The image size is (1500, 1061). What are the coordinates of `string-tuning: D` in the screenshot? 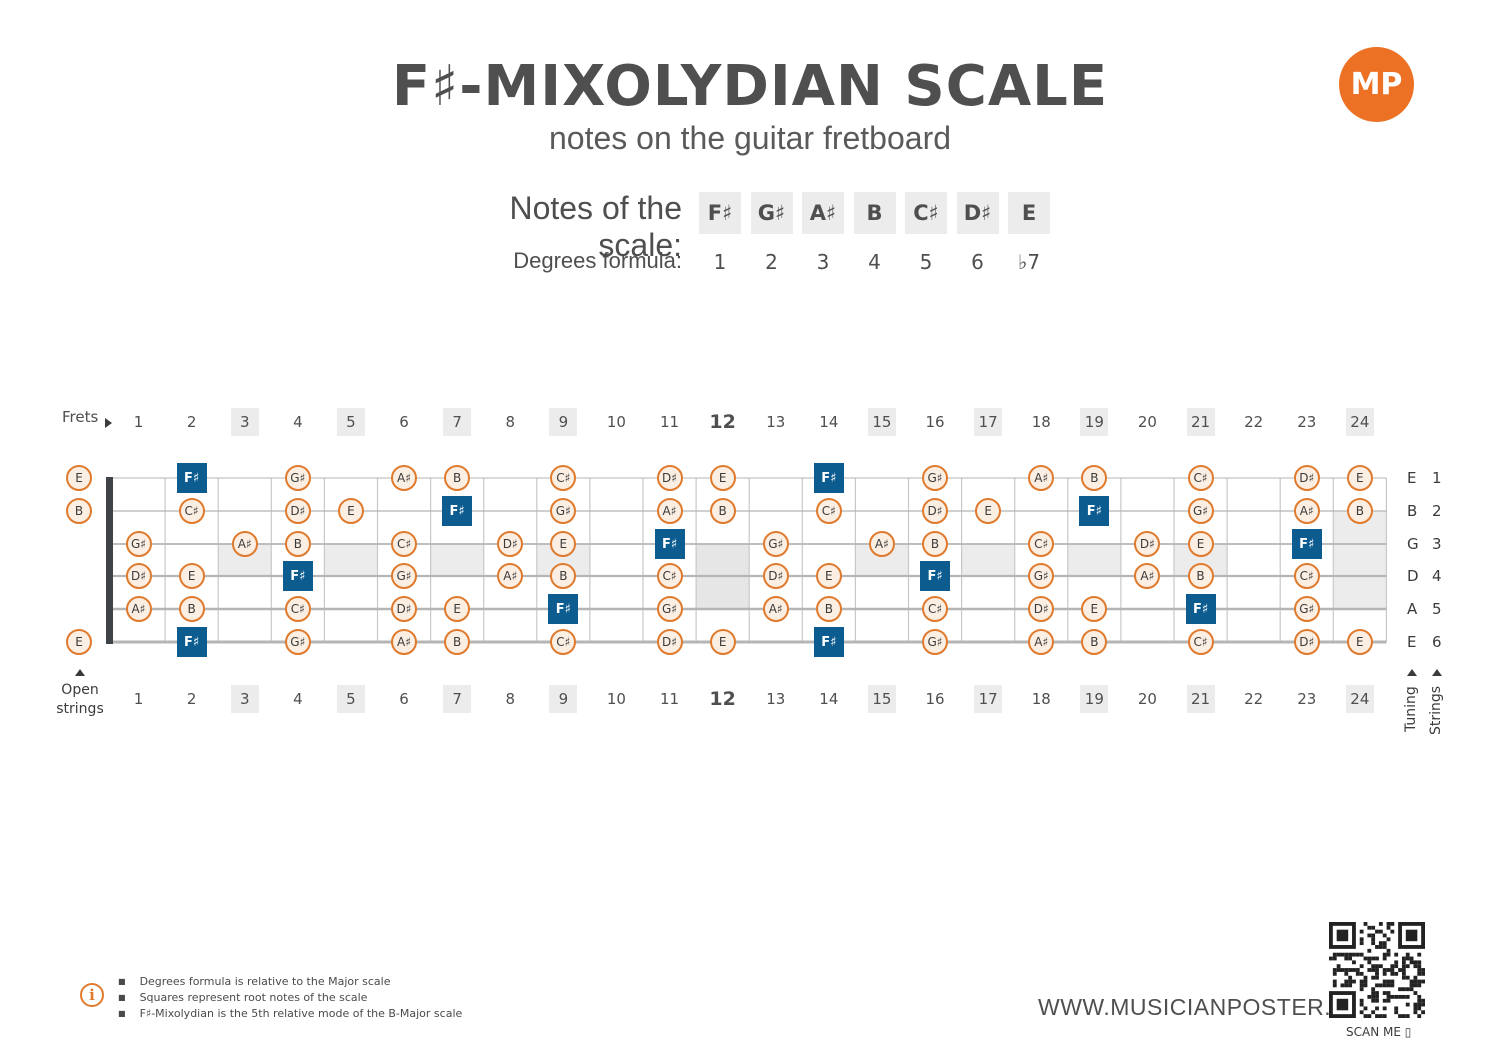 It's located at (1413, 576).